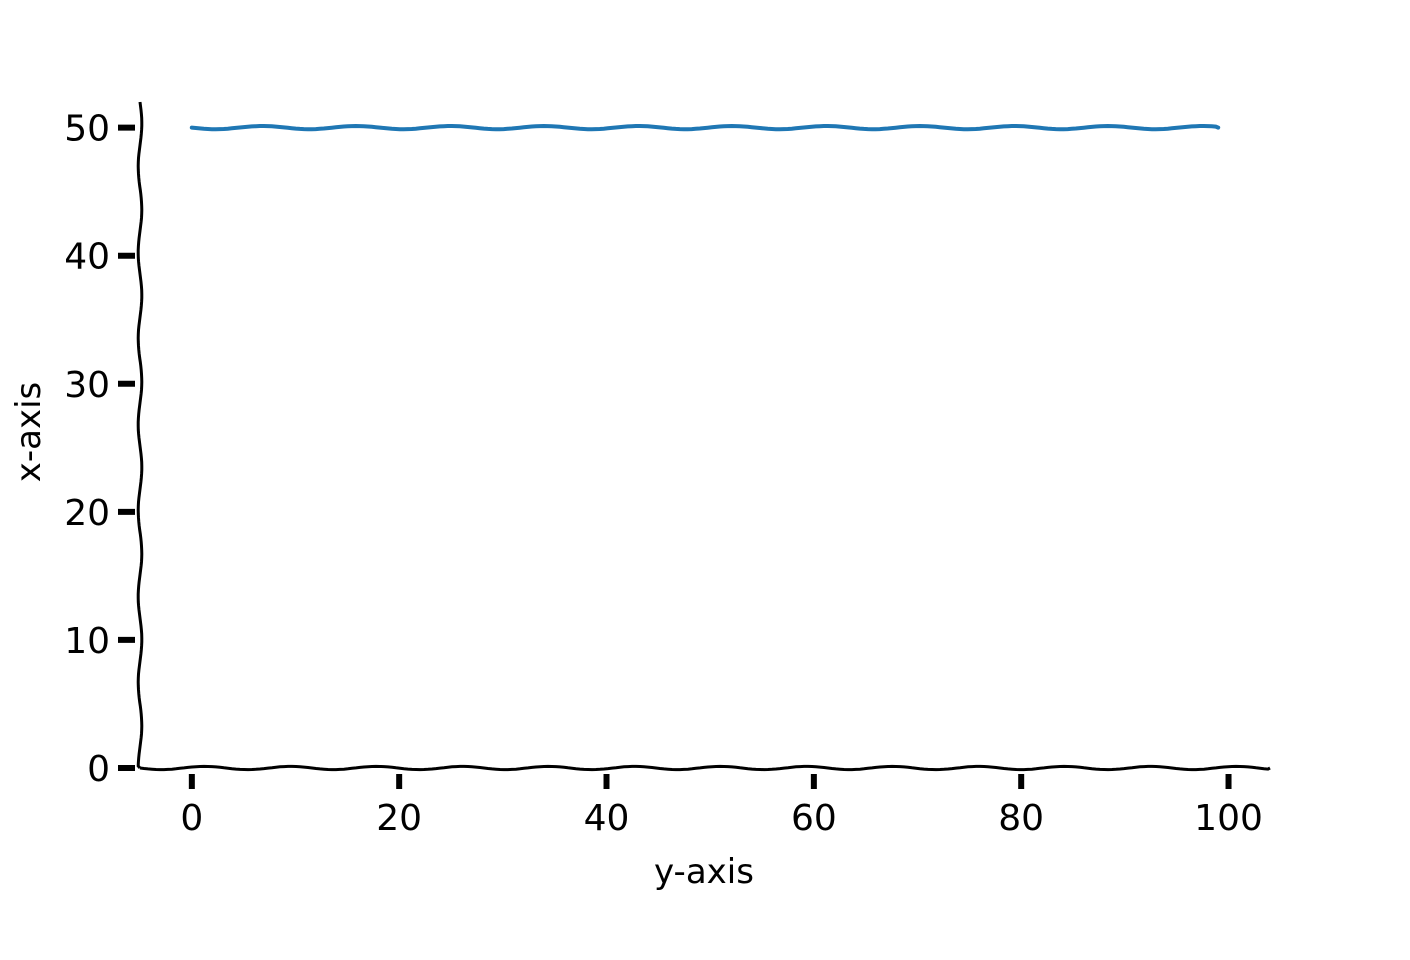 The width and height of the screenshot is (1410, 960). Describe the element at coordinates (1021, 818) in the screenshot. I see `x-tick-label: 80` at that location.